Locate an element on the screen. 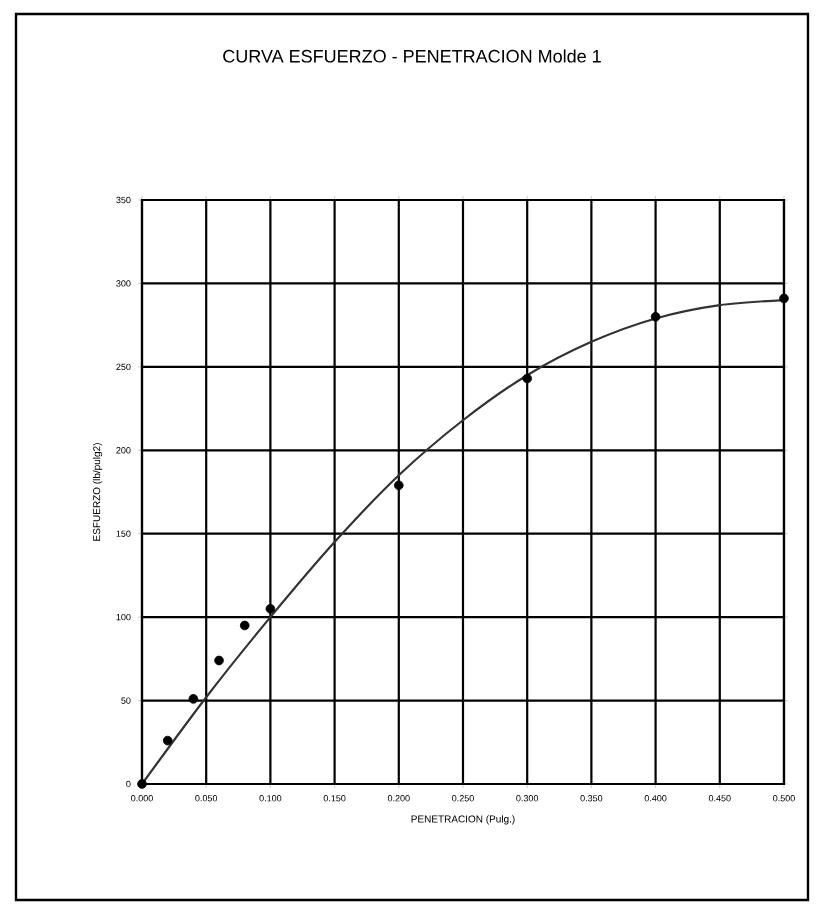 This screenshot has height=914, width=822. chart-title: CURVA ESFUERZO - PENETRACION Molde 1 is located at coordinates (412, 56).